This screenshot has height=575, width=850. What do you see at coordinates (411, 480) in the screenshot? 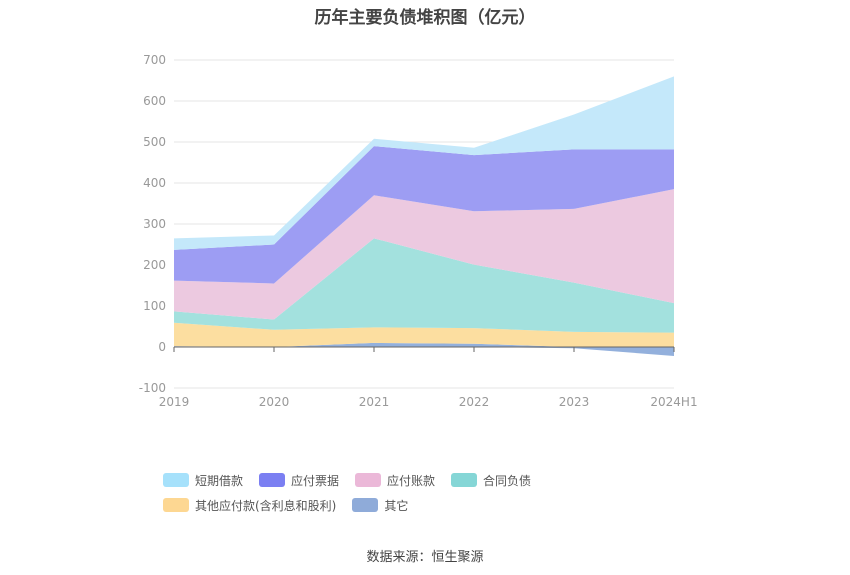
I see `legend-label: 应付账款` at bounding box center [411, 480].